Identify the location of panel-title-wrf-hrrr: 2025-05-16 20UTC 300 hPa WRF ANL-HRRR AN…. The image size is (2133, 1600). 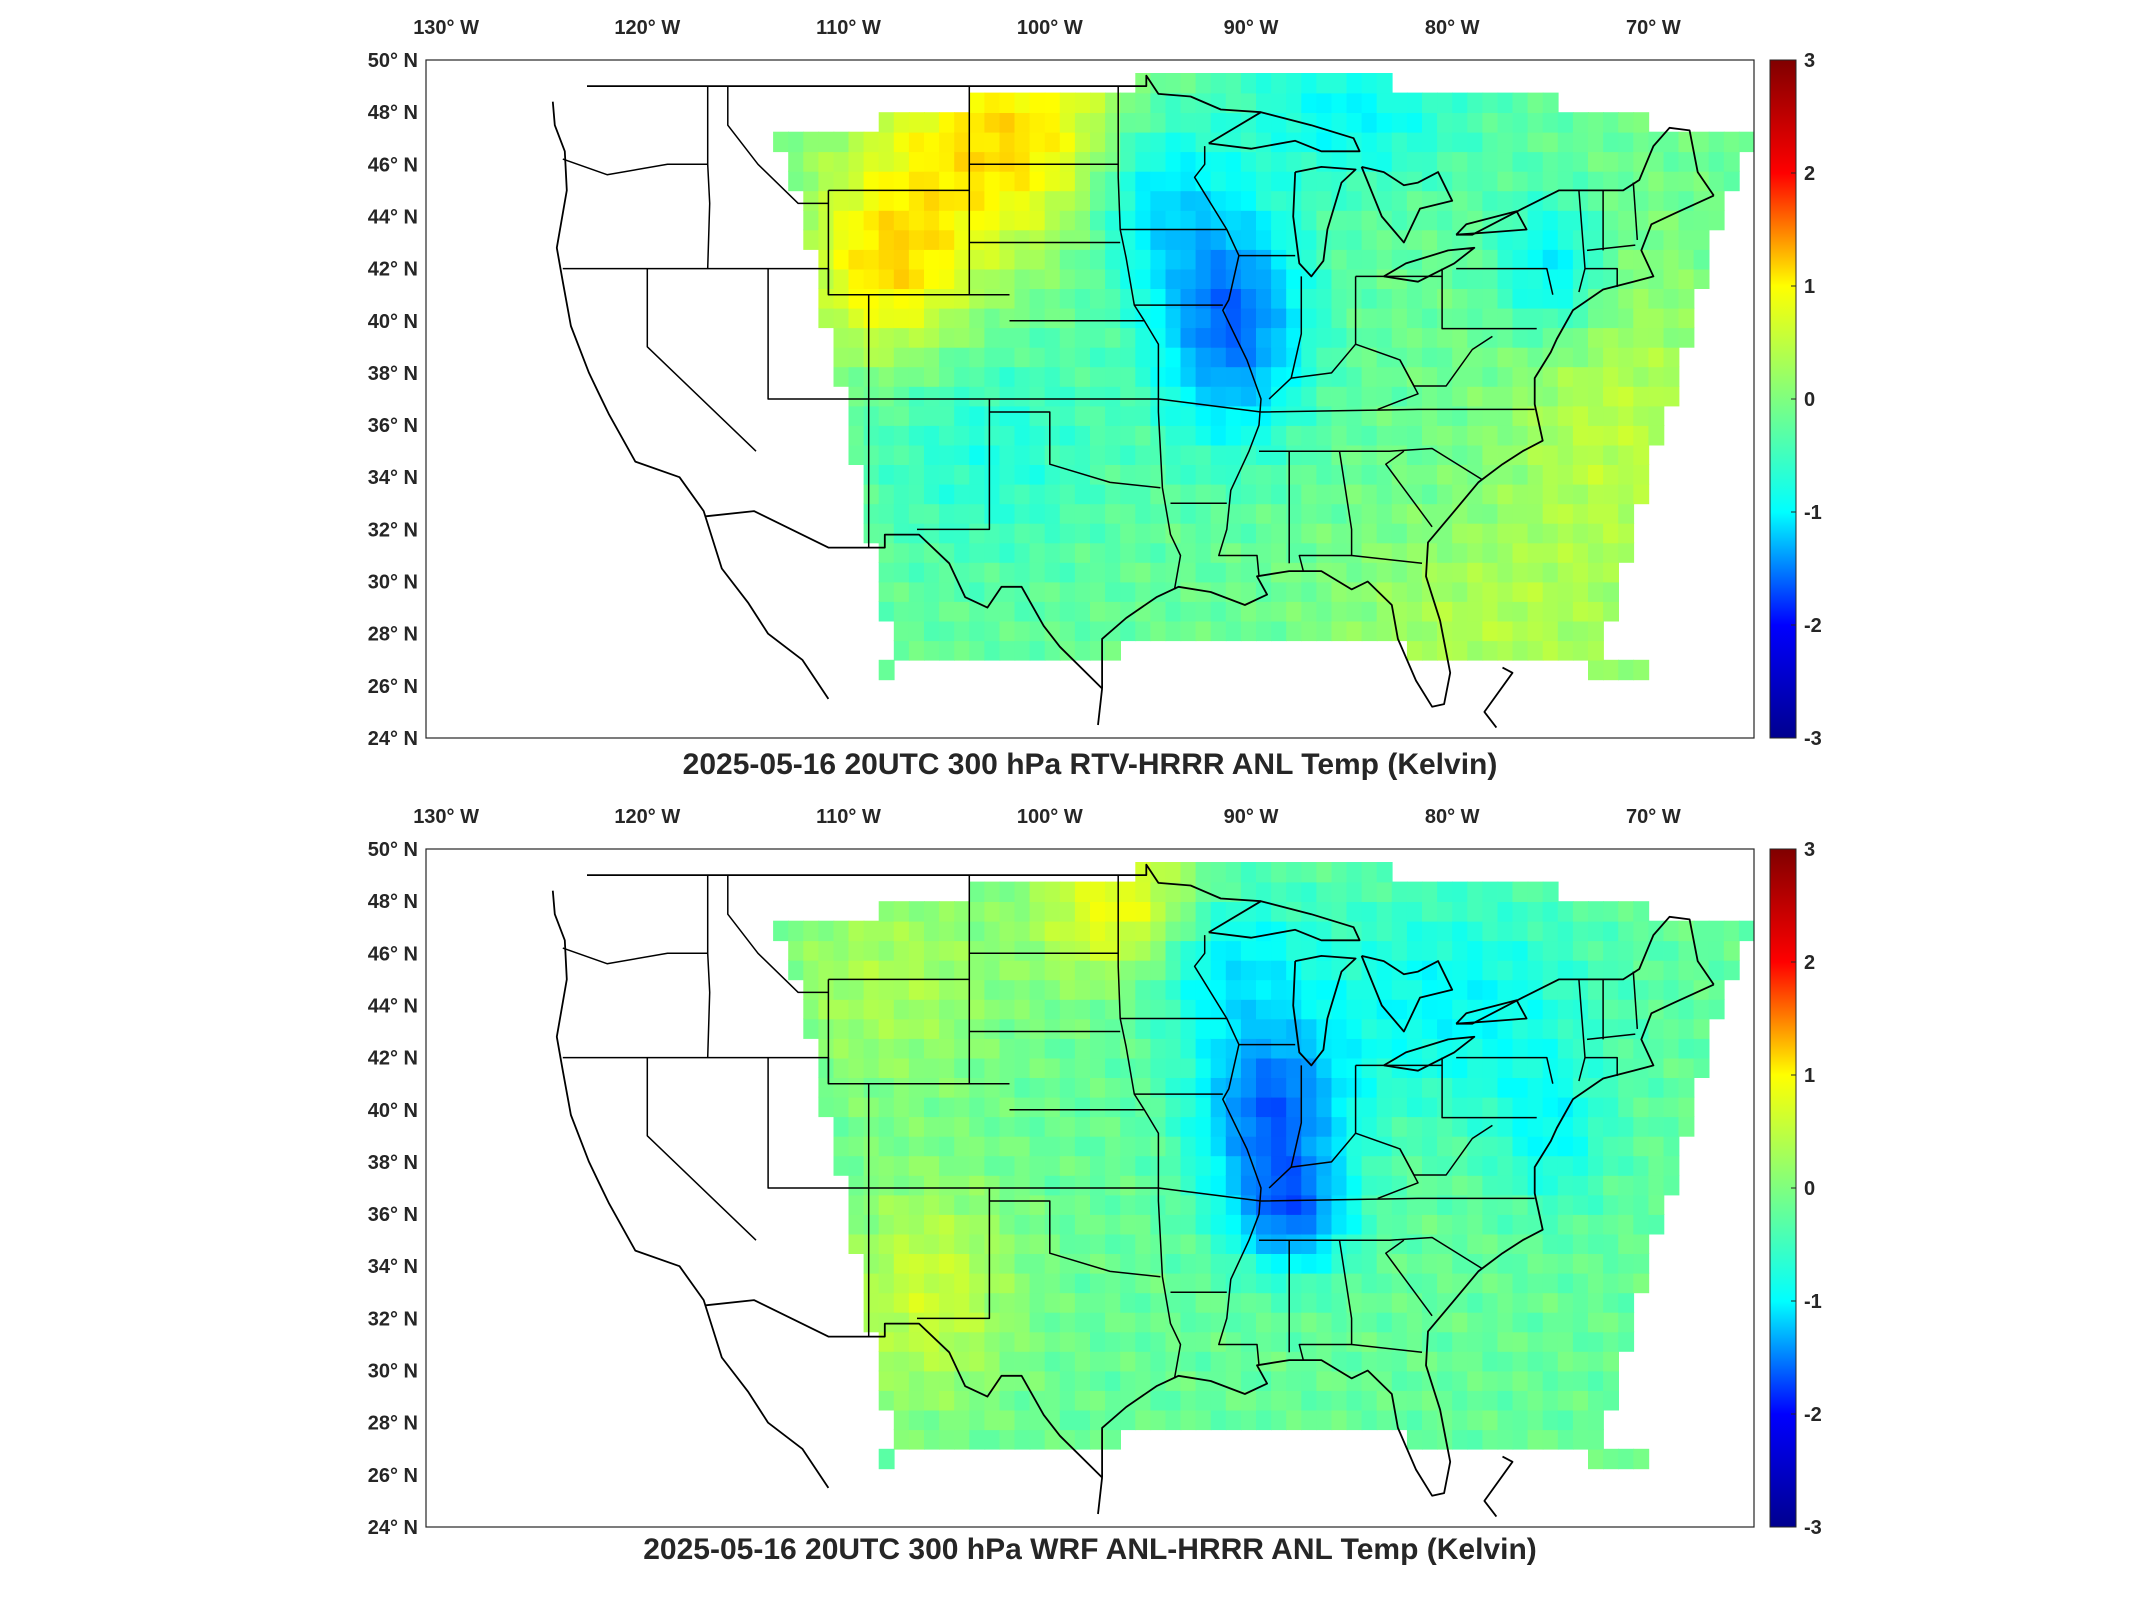
(1090, 1549).